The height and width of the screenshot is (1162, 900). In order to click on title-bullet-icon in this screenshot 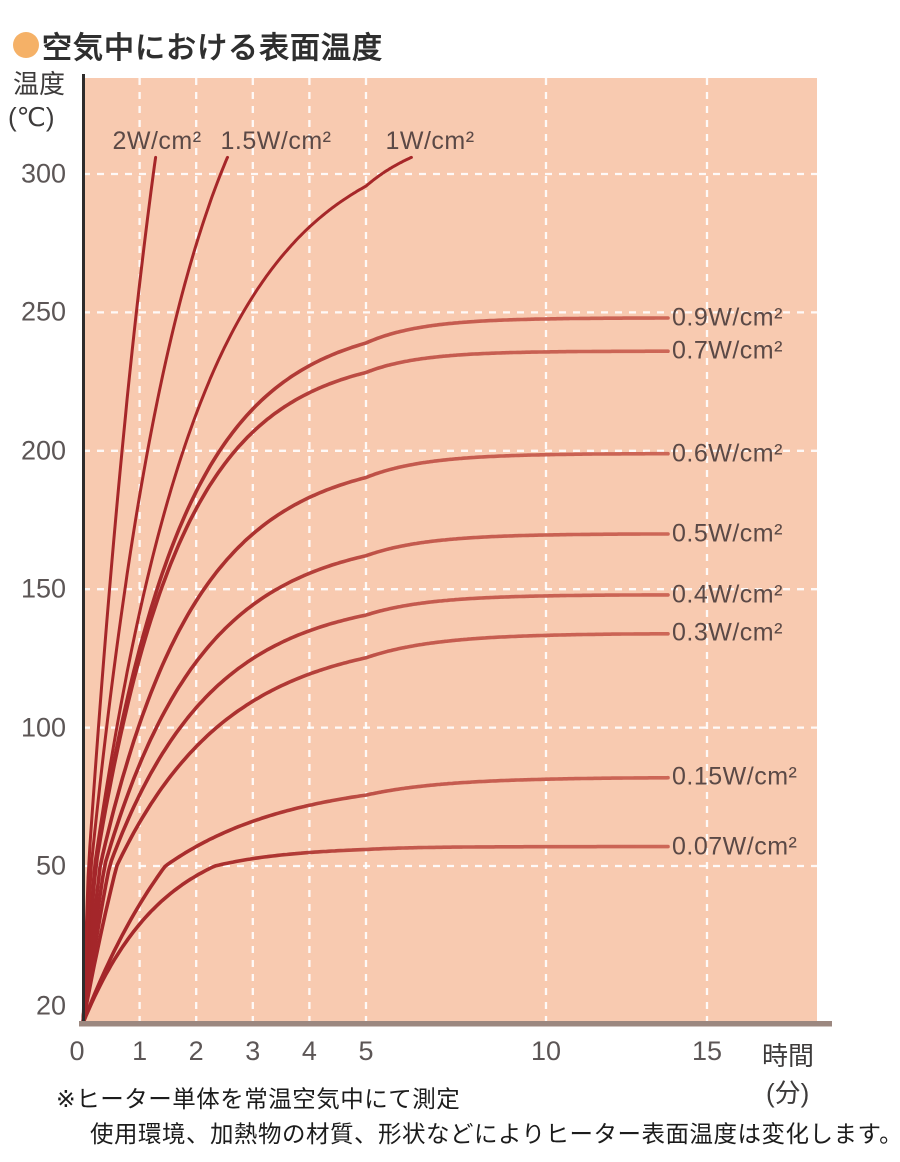, I will do `click(26, 45)`.